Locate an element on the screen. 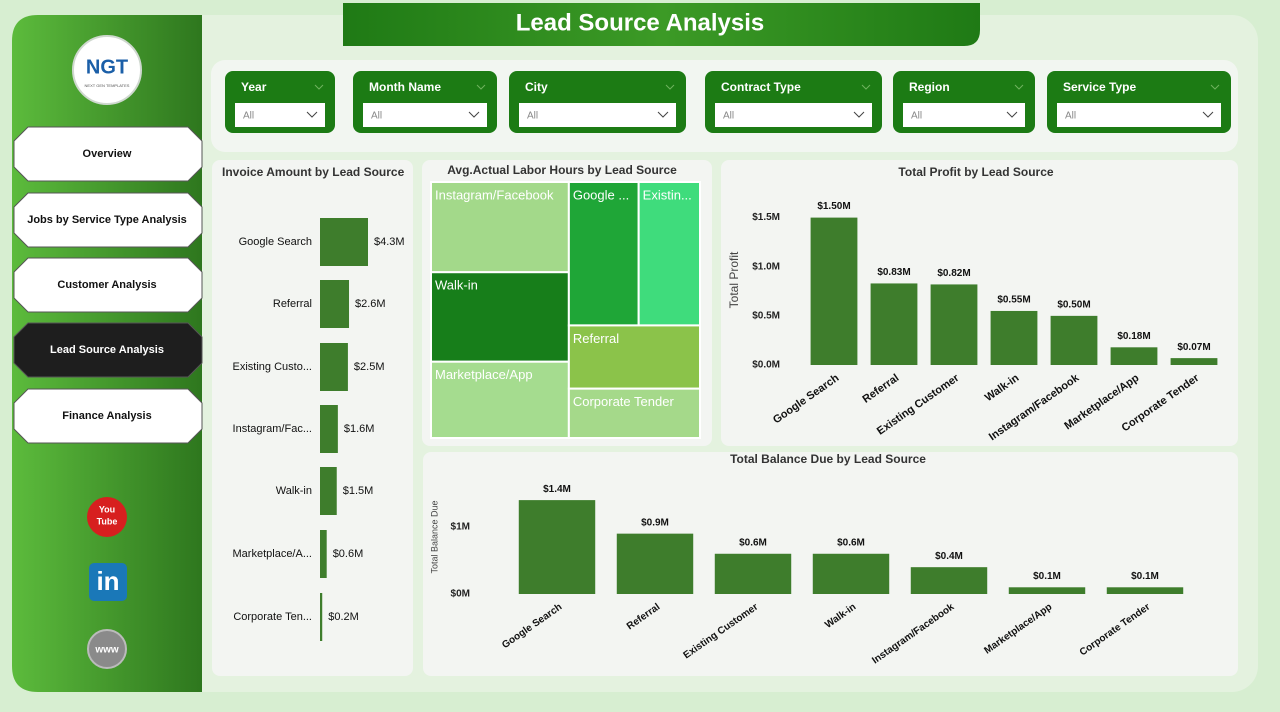 This screenshot has width=1280, height=712. linkedin-icon is located at coordinates (108, 582).